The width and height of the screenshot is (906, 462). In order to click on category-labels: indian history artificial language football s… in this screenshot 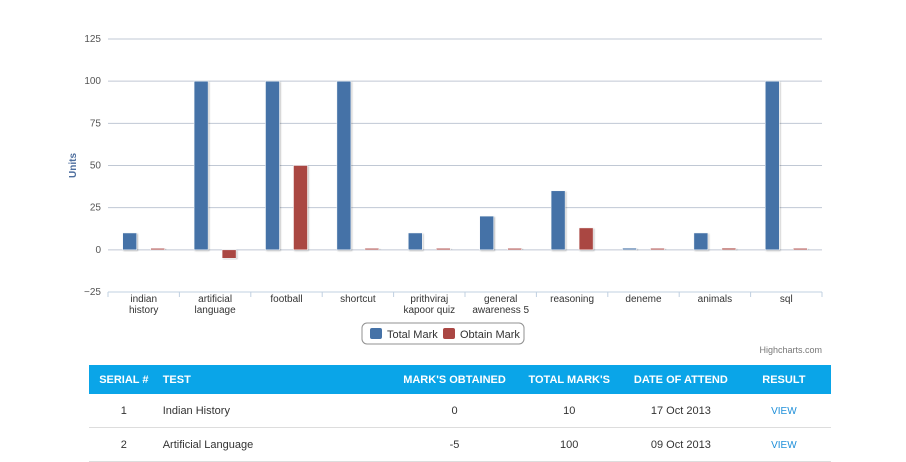, I will do `click(461, 305)`.